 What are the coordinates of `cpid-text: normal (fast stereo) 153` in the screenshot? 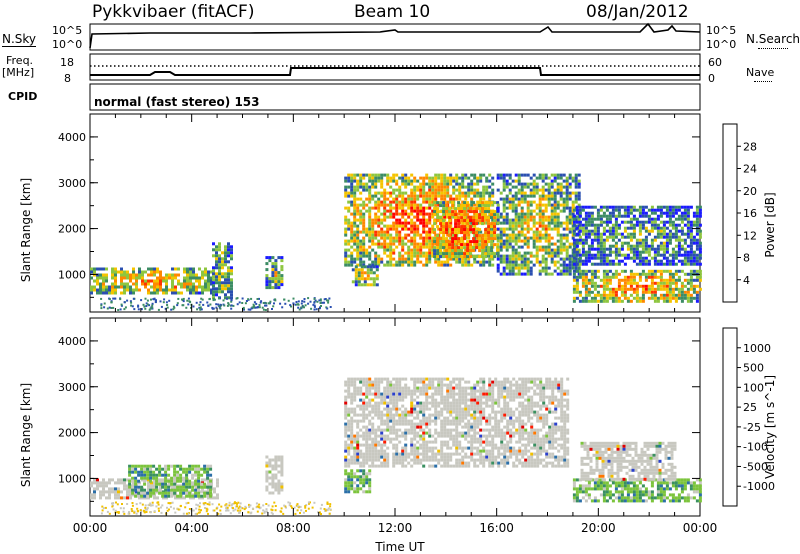 It's located at (177, 102).